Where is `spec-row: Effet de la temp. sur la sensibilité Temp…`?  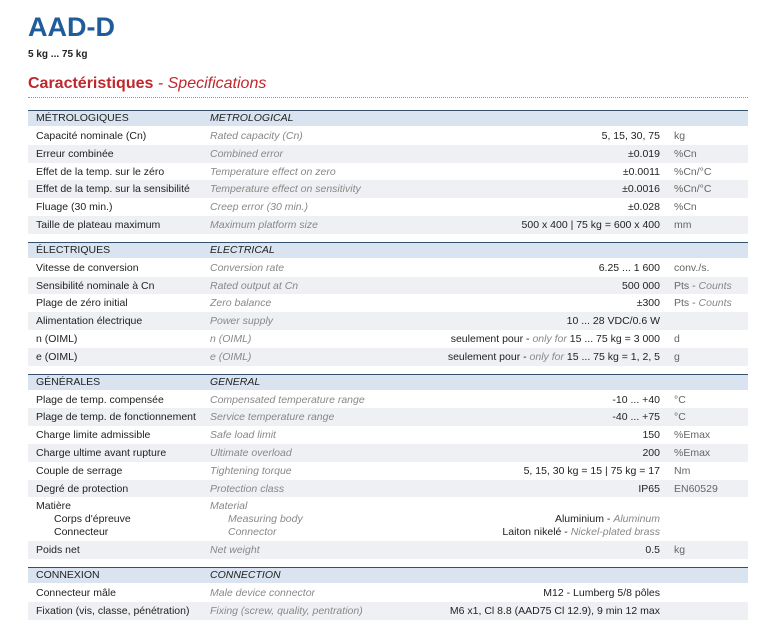 spec-row: Effet de la temp. sur la sensibilité Temp… is located at coordinates (388, 189).